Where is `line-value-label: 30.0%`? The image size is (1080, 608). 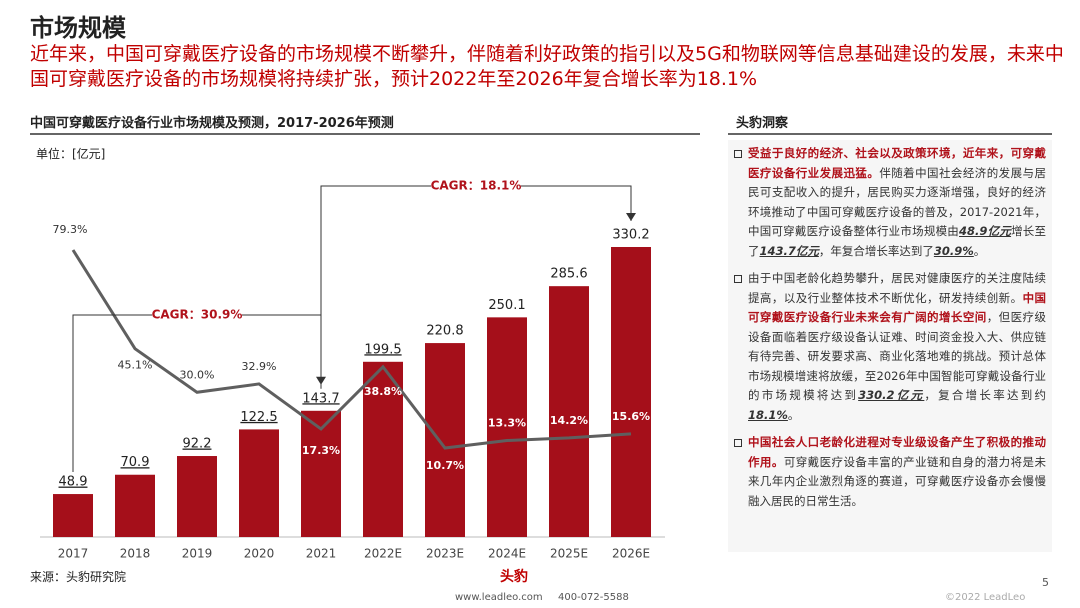
line-value-label: 30.0% is located at coordinates (197, 374).